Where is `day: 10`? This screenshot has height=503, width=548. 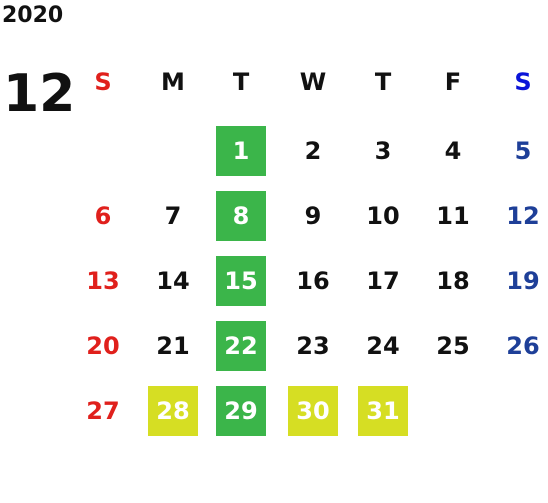
day: 10 is located at coordinates (383, 216).